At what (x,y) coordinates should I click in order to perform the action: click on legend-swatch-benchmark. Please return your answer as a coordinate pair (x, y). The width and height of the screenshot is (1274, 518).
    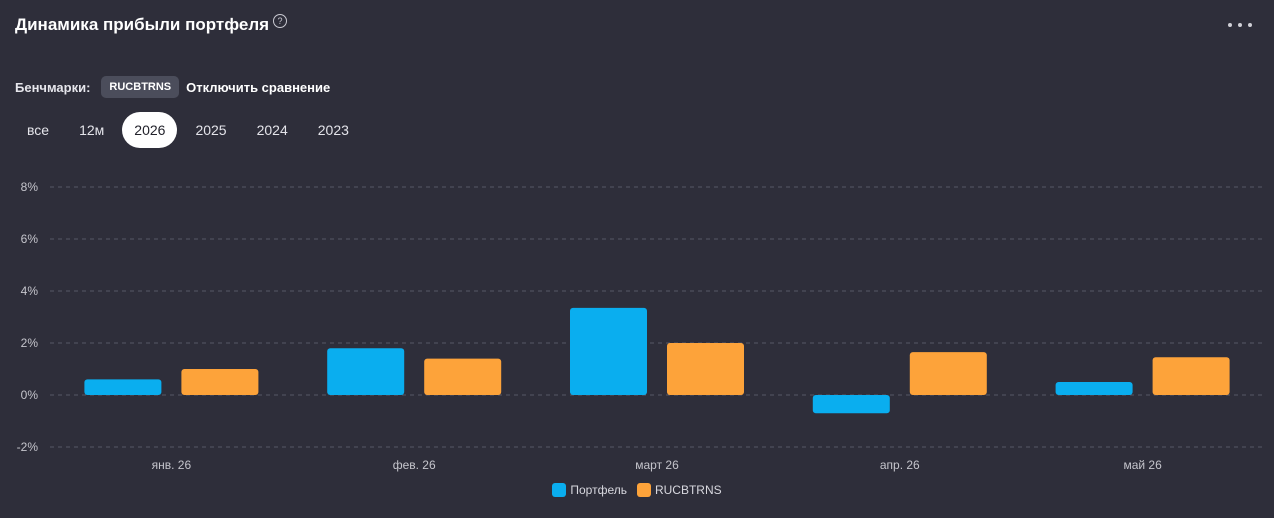
    Looking at the image, I should click on (643, 490).